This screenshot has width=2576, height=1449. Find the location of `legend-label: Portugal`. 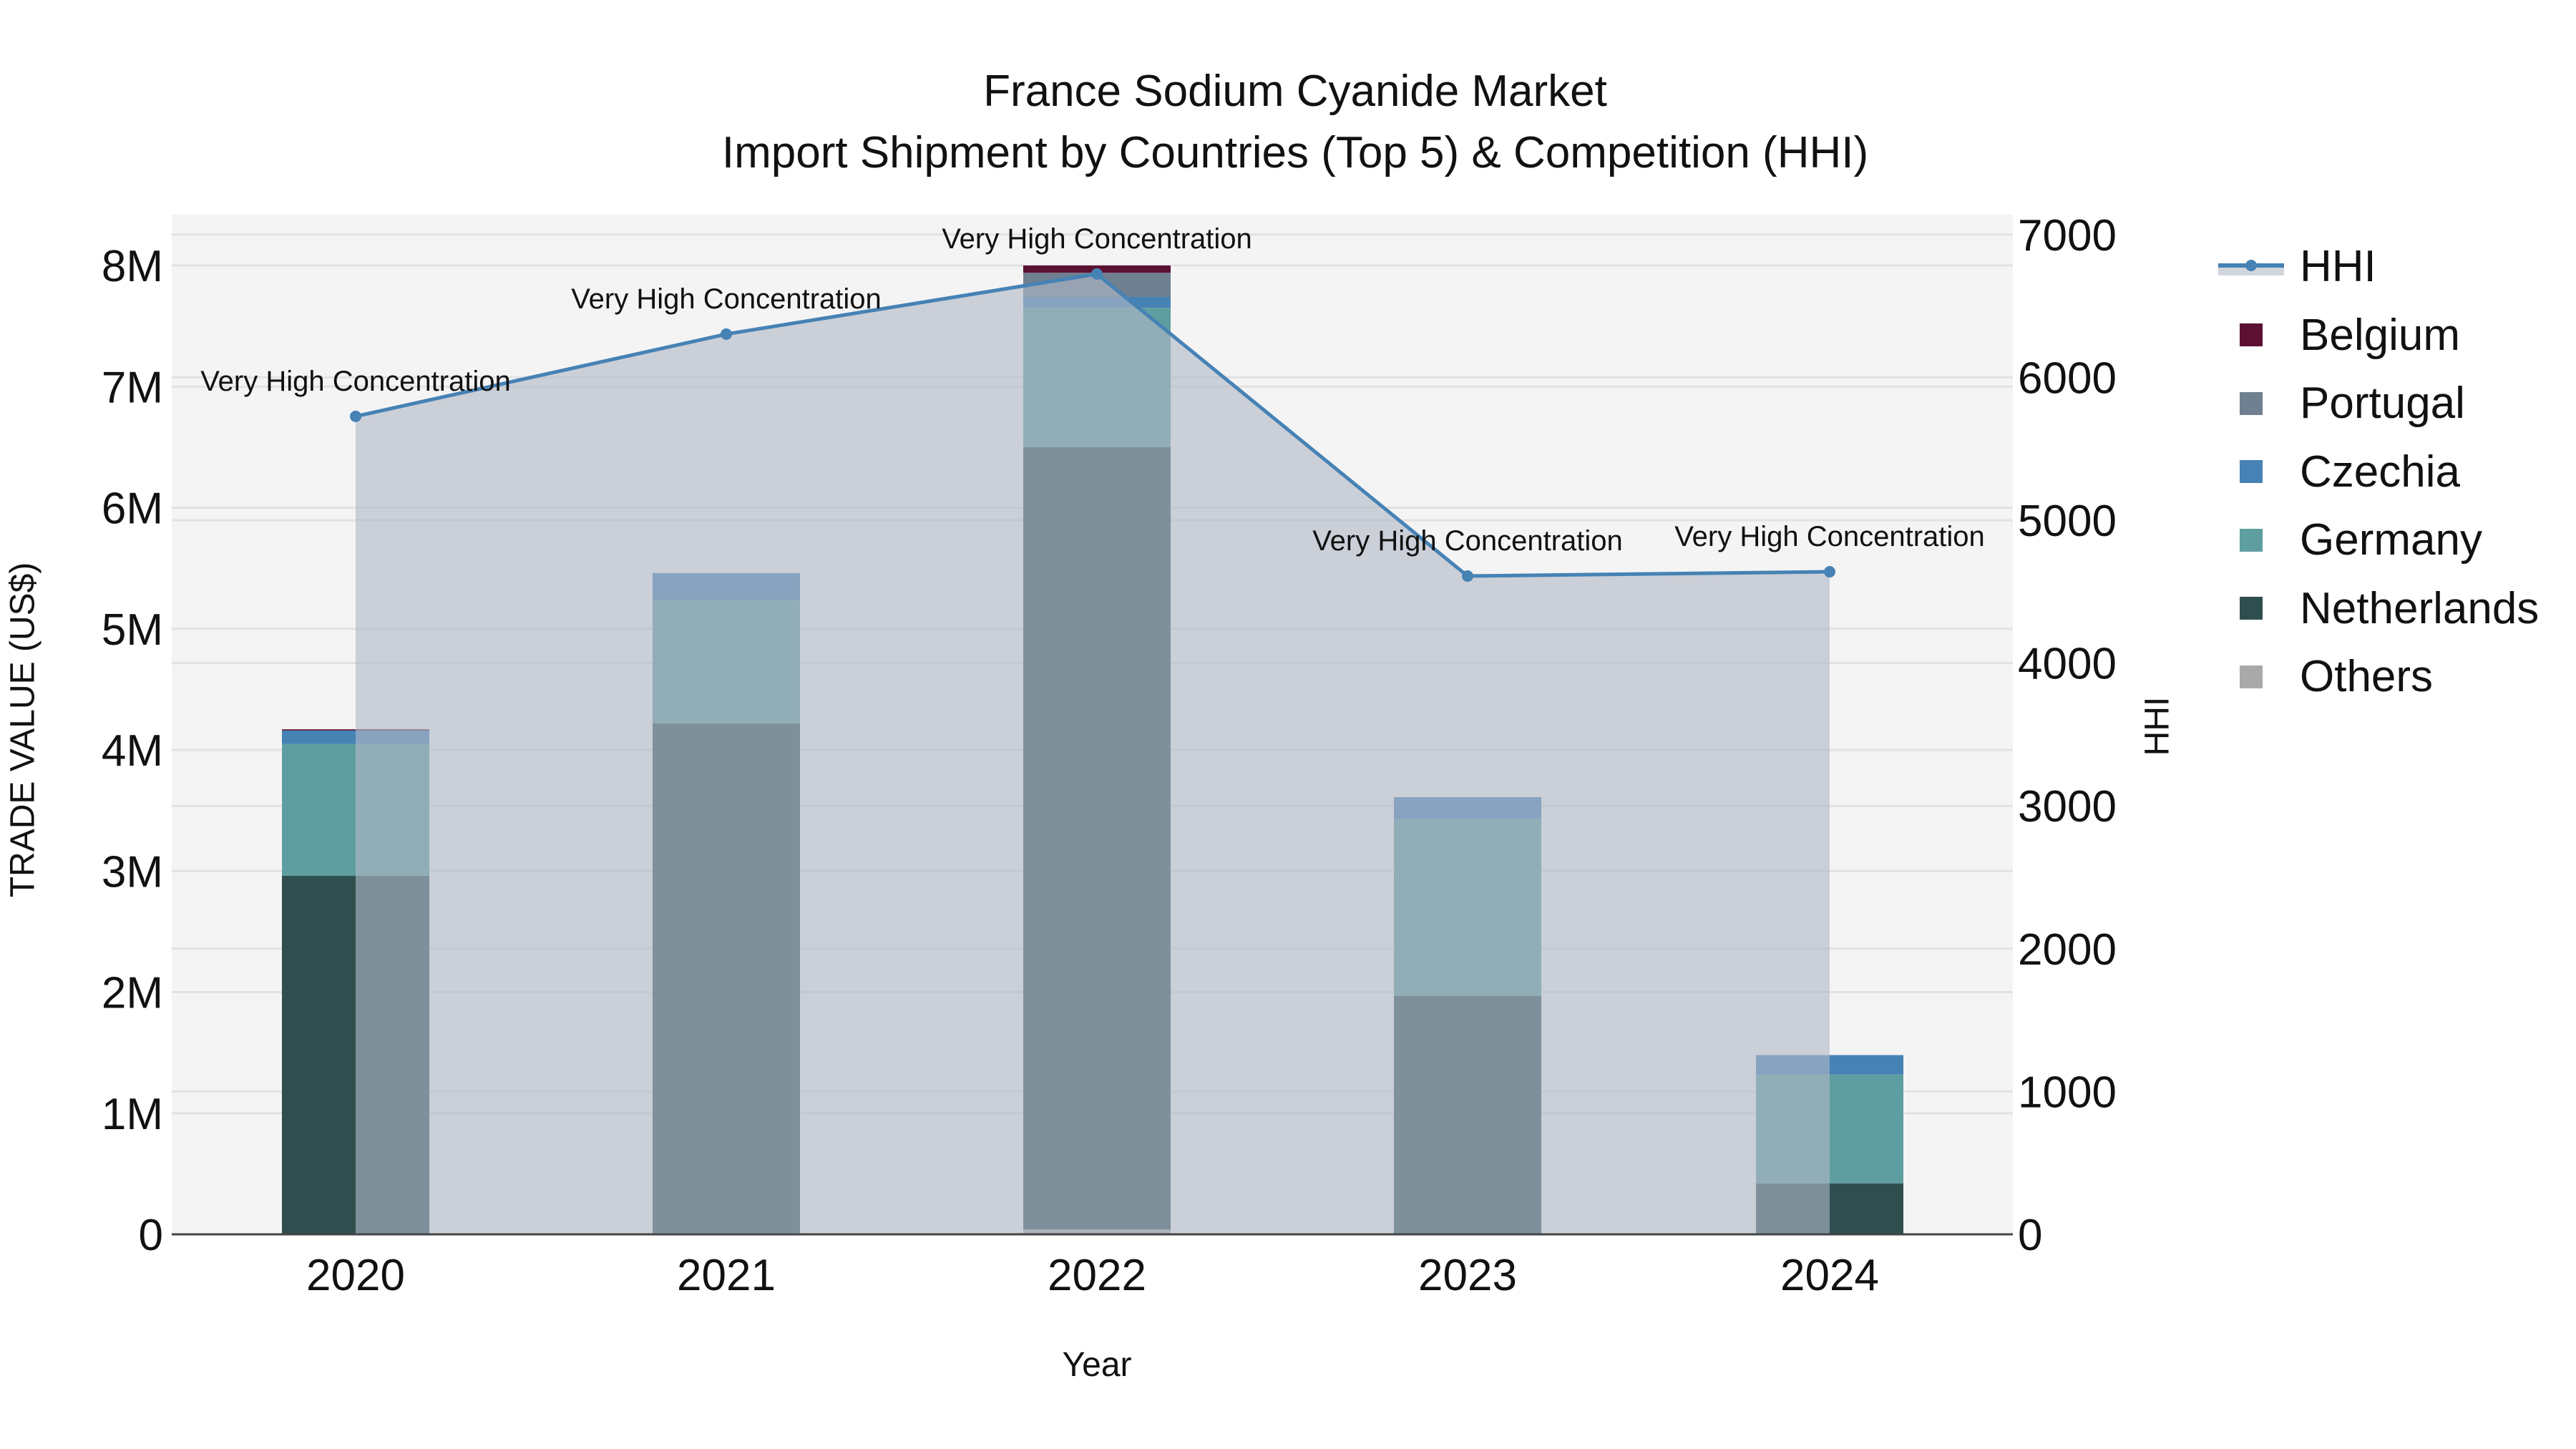

legend-label: Portugal is located at coordinates (2382, 404).